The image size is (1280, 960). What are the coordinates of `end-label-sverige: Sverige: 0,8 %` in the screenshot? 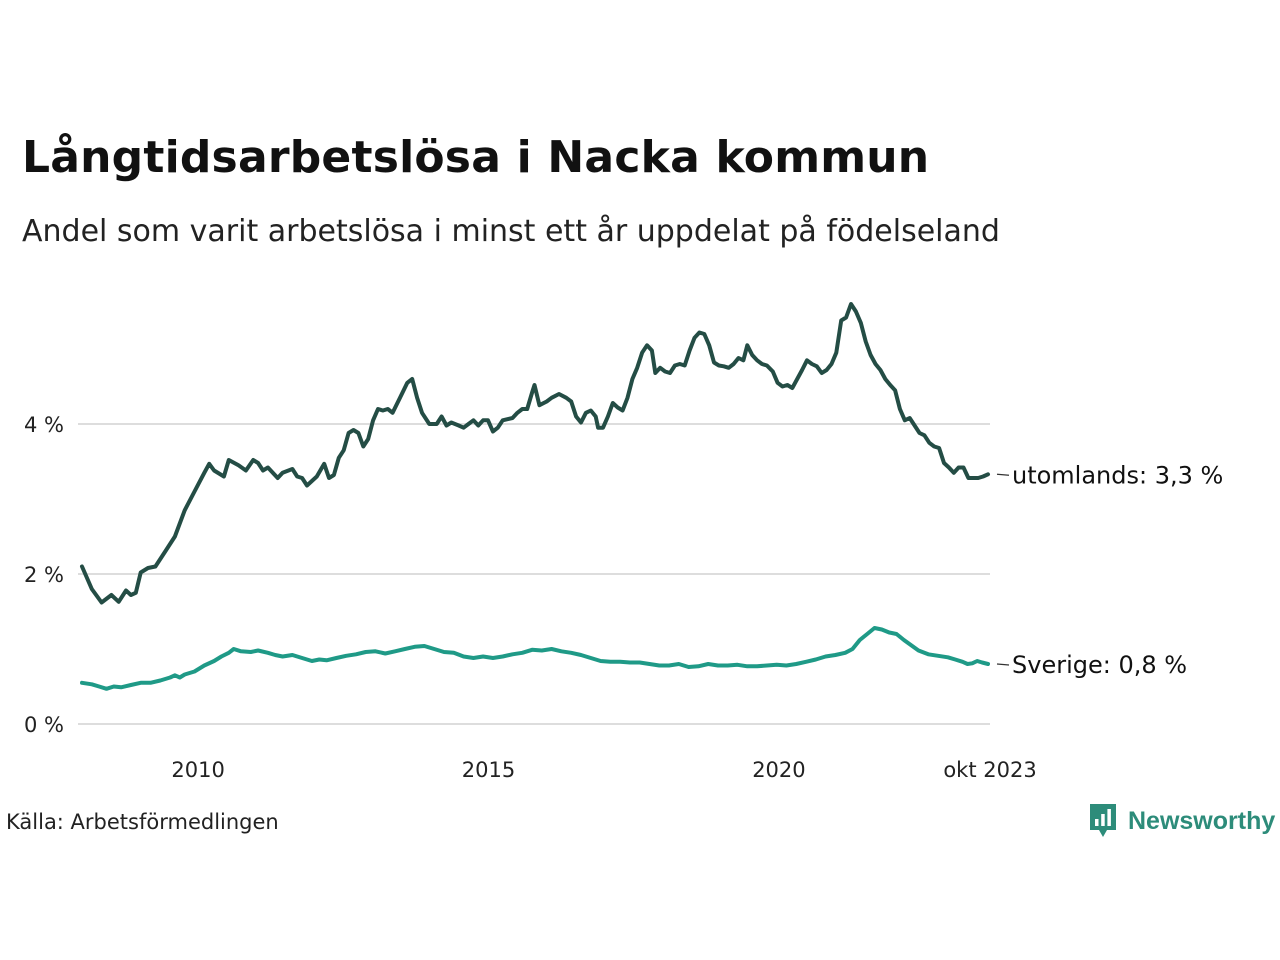 It's located at (1099, 665).